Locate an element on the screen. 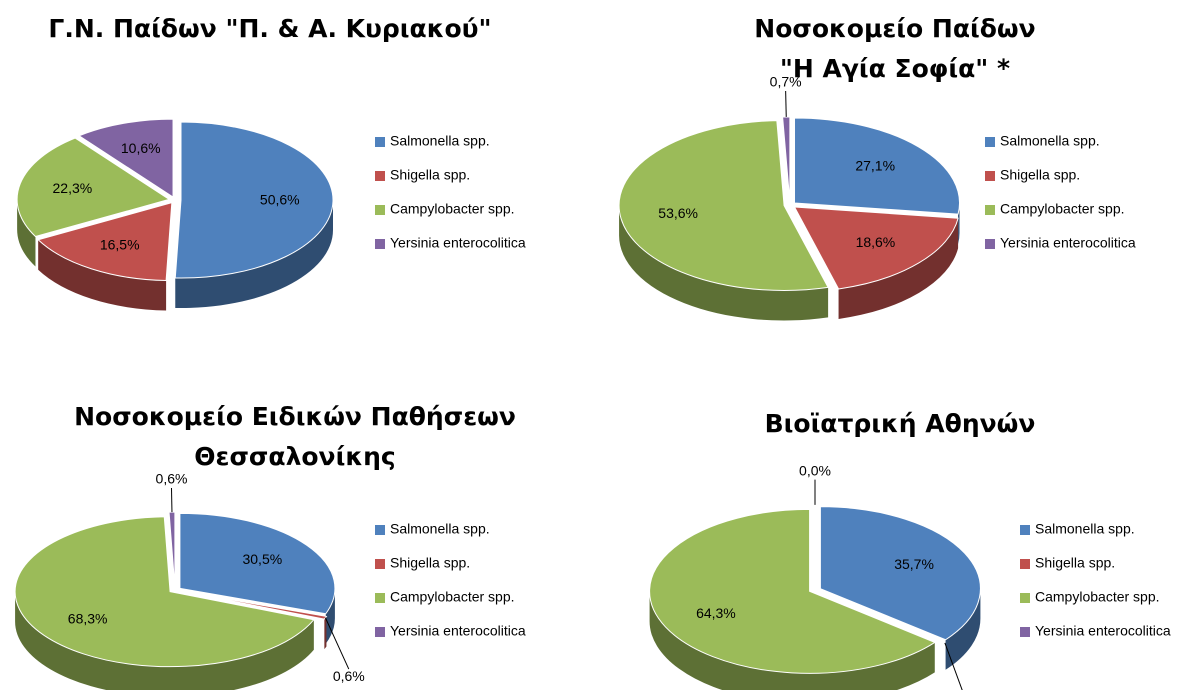 The height and width of the screenshot is (690, 1201). data-label: 30,5% is located at coordinates (262, 559).